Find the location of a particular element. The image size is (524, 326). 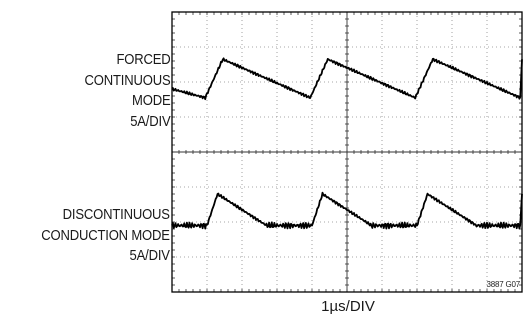

trace-label-line: DISCONTINUOUS is located at coordinates (116, 215).